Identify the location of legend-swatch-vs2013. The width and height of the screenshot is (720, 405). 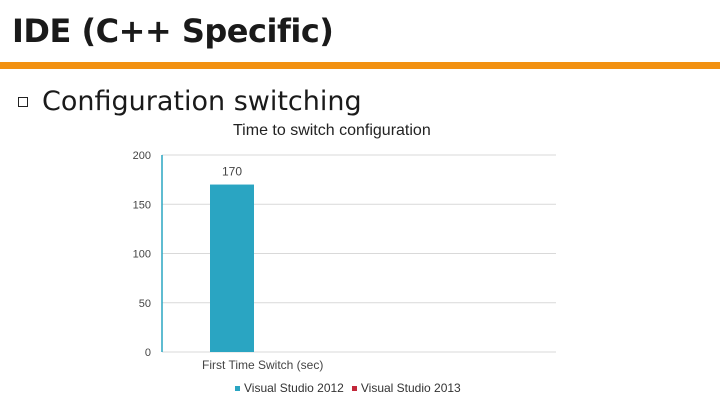
(354, 388).